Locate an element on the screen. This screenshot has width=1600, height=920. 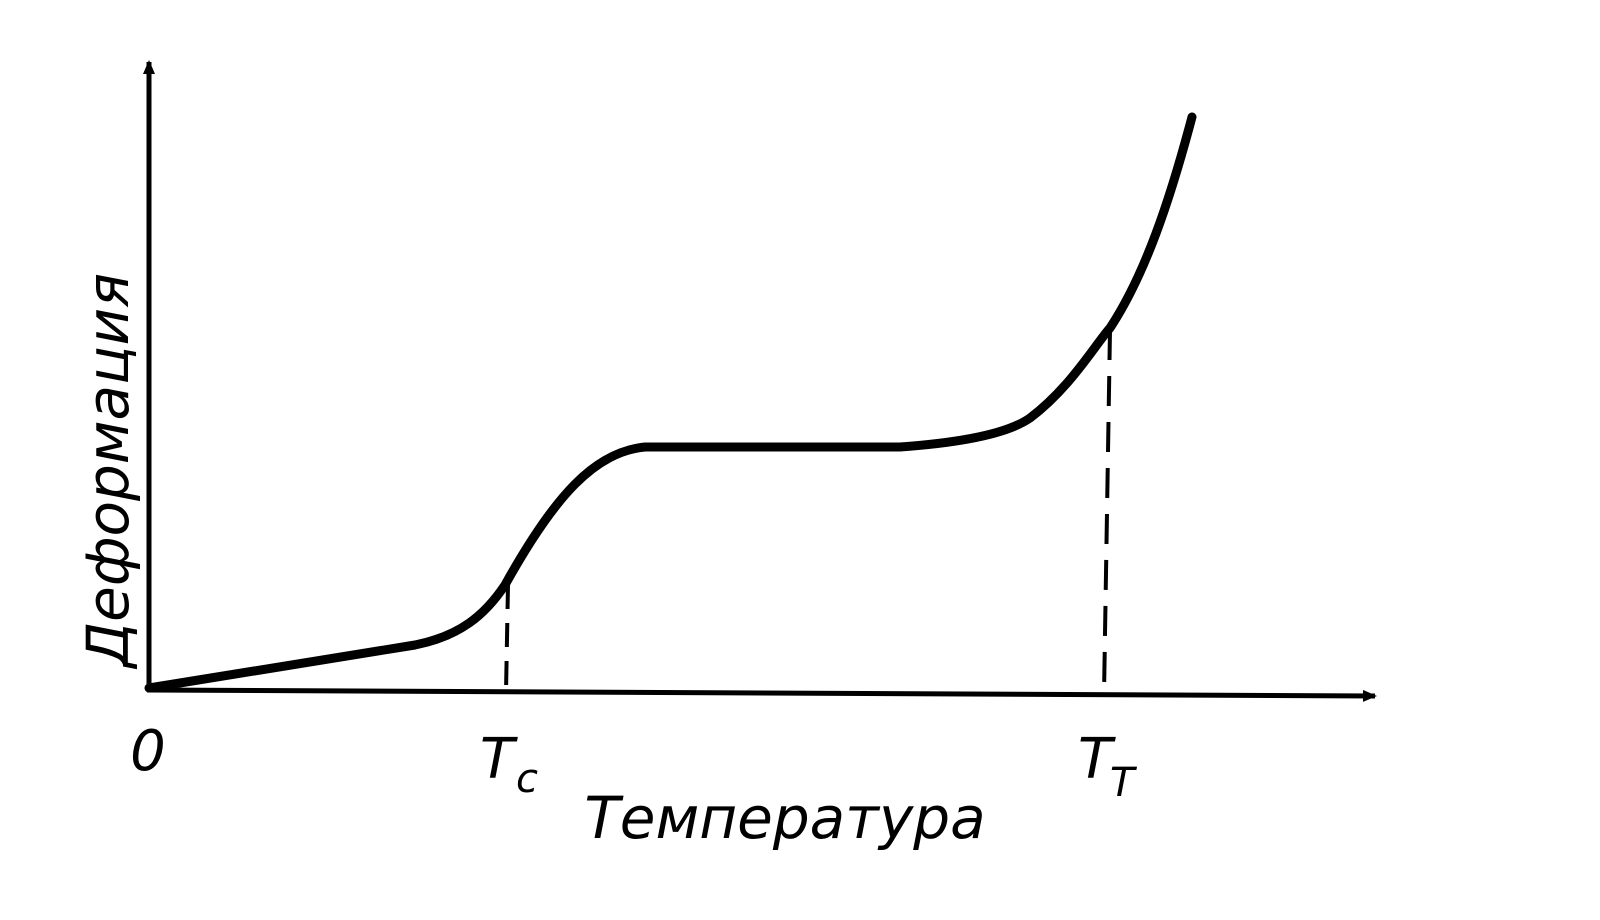
tc-subscript: c is located at coordinates (527, 779).